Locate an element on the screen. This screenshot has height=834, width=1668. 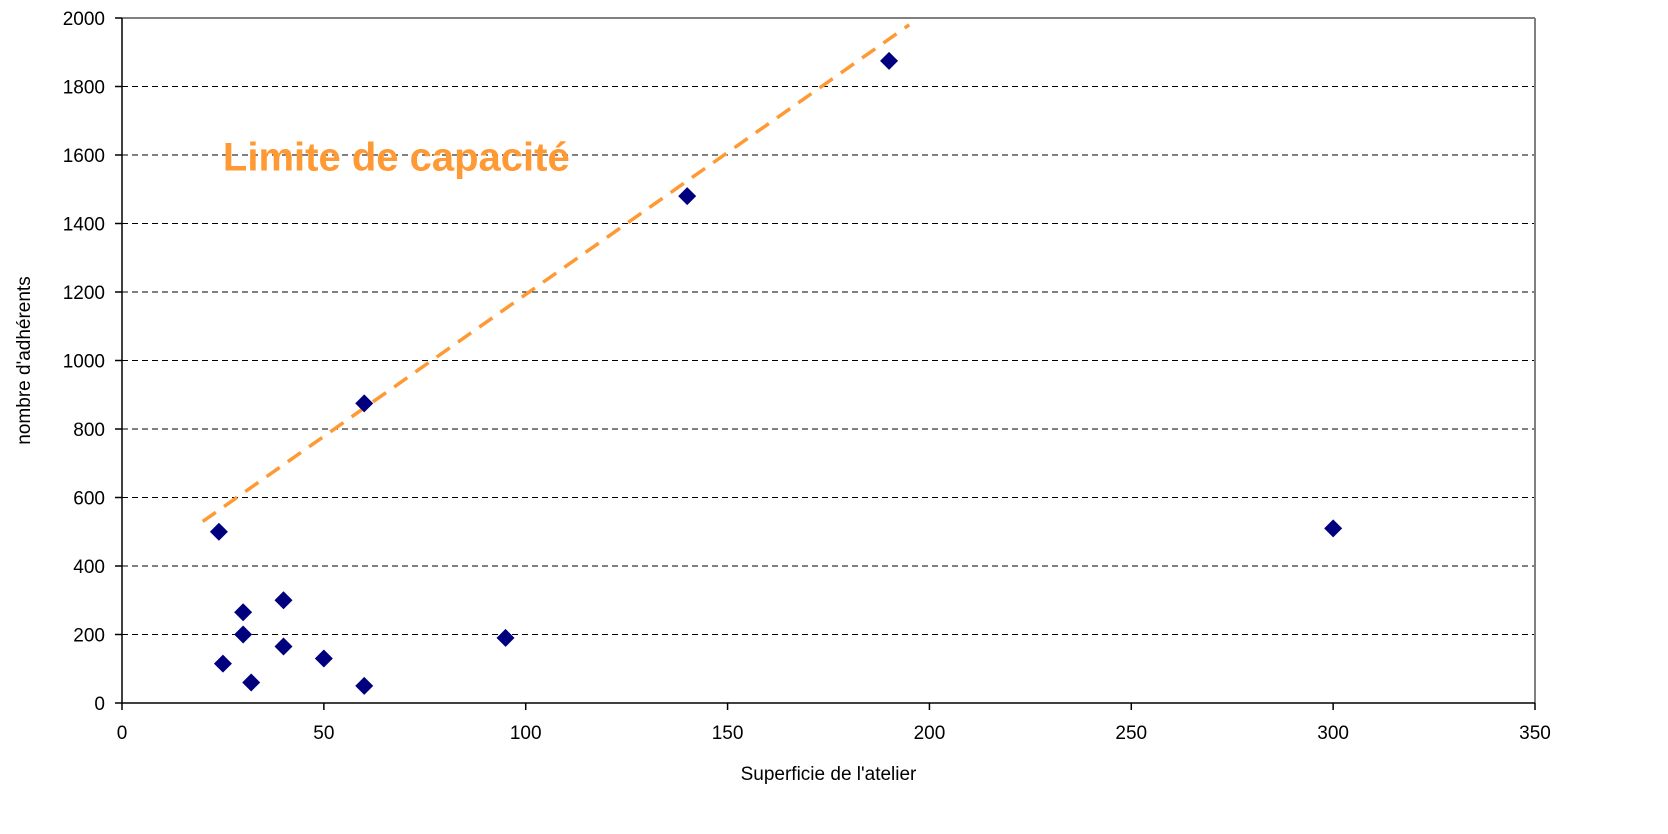
y-tick-label: 2000 is located at coordinates (84, 19).